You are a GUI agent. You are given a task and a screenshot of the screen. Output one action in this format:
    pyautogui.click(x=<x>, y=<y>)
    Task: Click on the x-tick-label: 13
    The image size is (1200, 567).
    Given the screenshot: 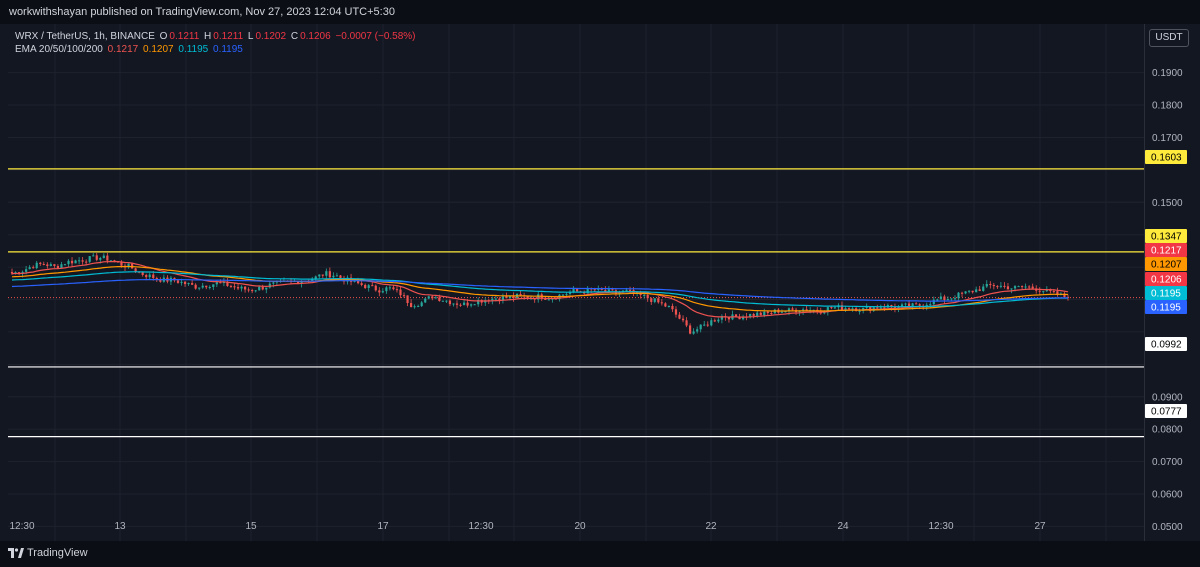 What is the action you would take?
    pyautogui.click(x=120, y=526)
    